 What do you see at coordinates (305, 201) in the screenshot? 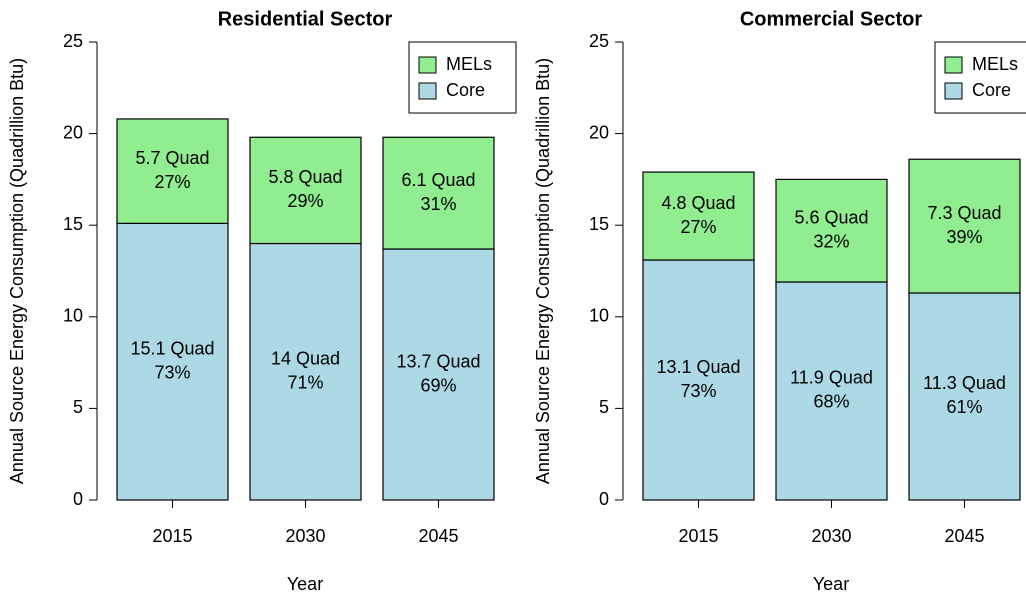
I see `share-label: 29%` at bounding box center [305, 201].